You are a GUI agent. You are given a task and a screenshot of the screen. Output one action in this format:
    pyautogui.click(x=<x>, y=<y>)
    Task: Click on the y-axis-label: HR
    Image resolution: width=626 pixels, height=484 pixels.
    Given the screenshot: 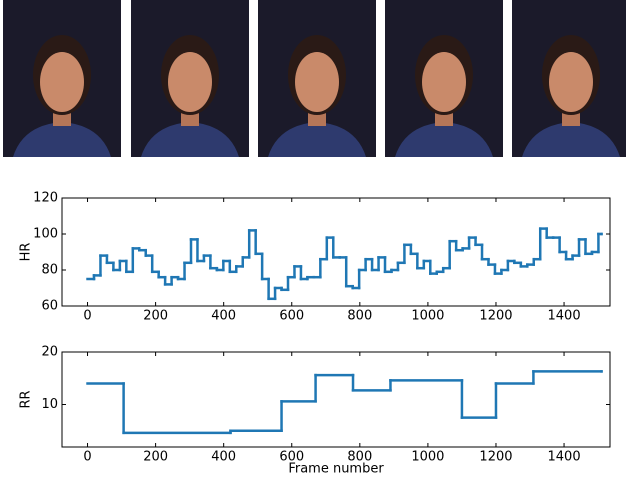 What is the action you would take?
    pyautogui.click(x=26, y=252)
    